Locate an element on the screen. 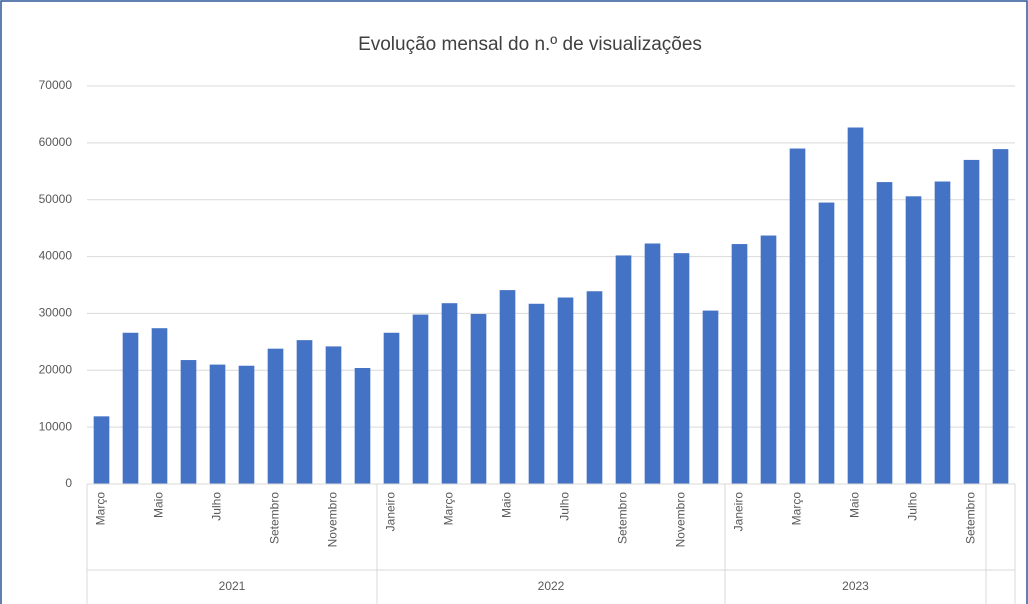 This screenshot has height=604, width=1028. y-tick-label: 30000 is located at coordinates (56, 313).